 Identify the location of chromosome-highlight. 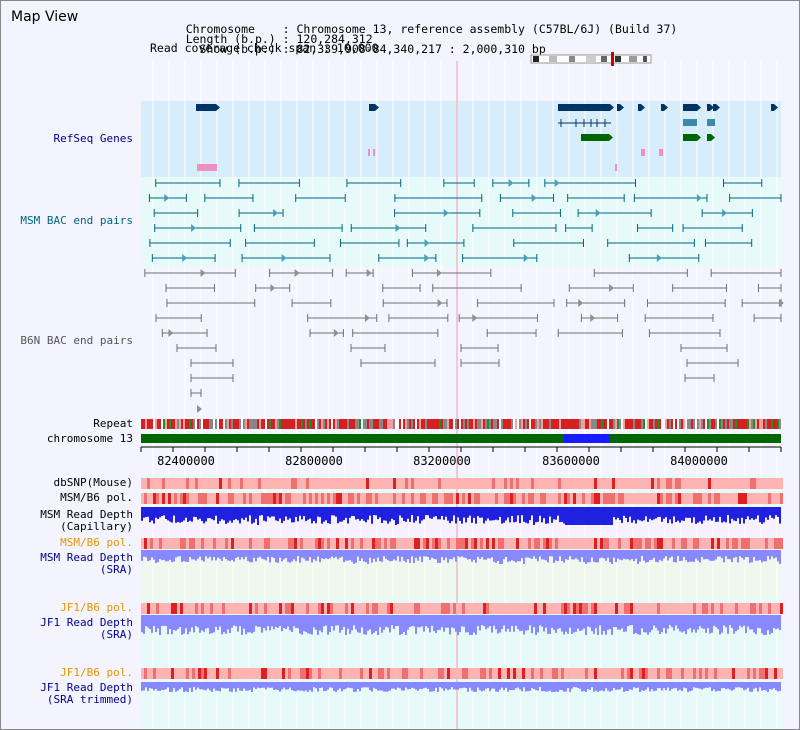
(586, 438).